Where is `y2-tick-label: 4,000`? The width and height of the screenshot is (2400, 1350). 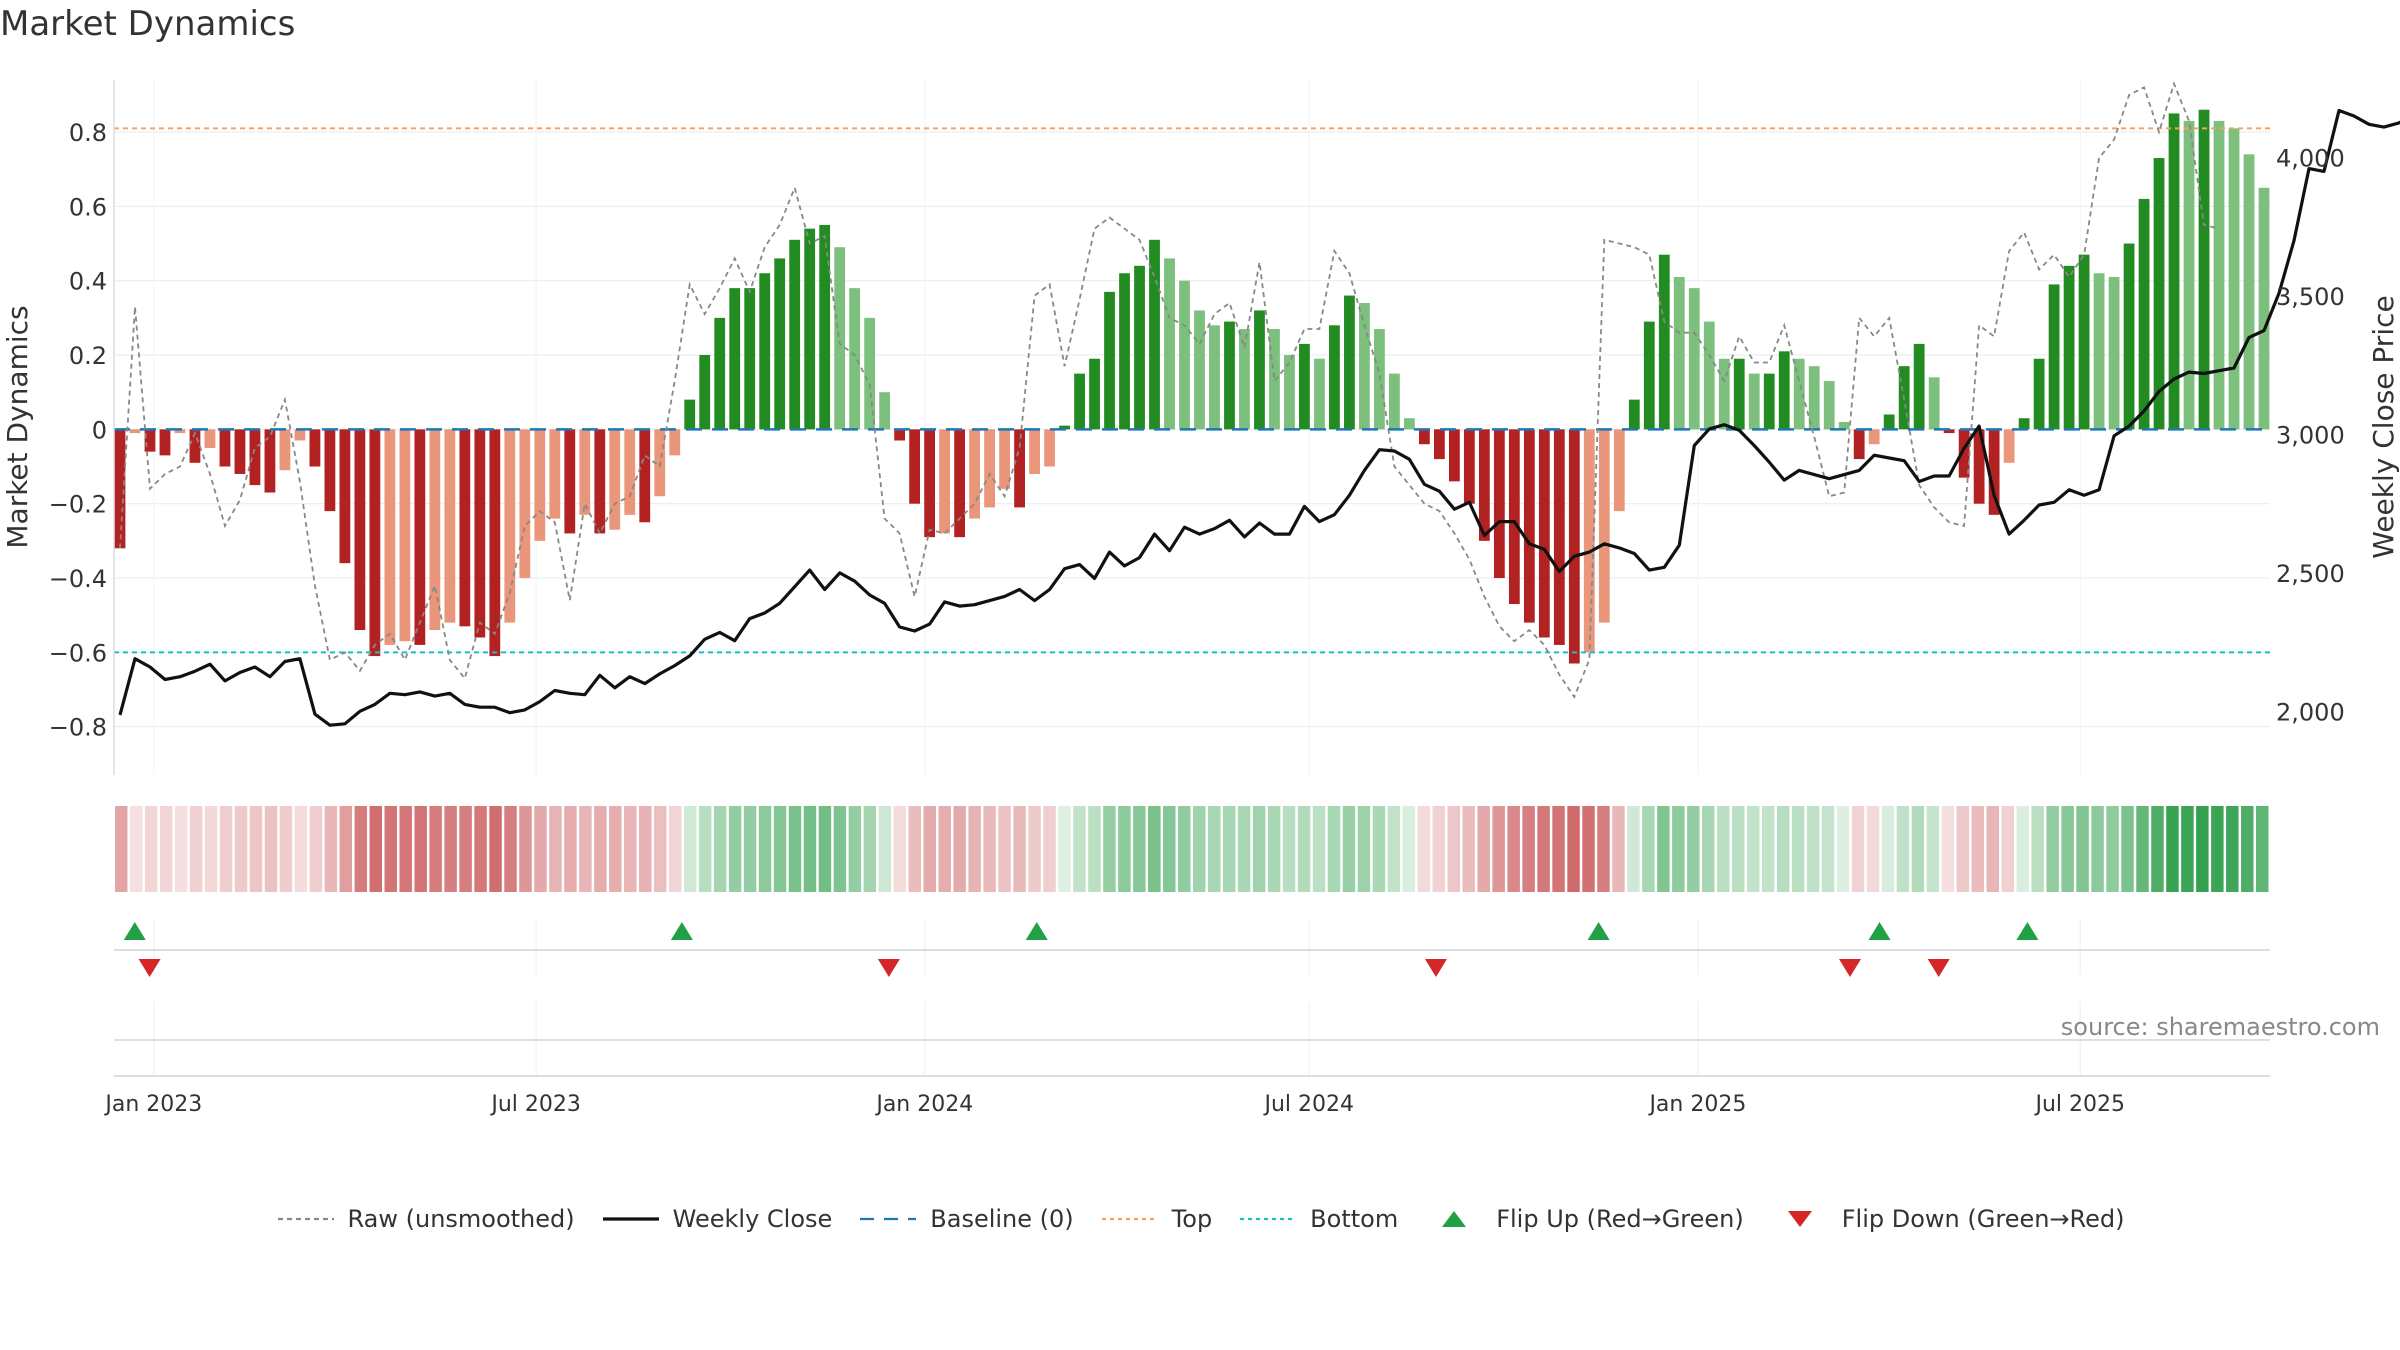 y2-tick-label: 4,000 is located at coordinates (2310, 159).